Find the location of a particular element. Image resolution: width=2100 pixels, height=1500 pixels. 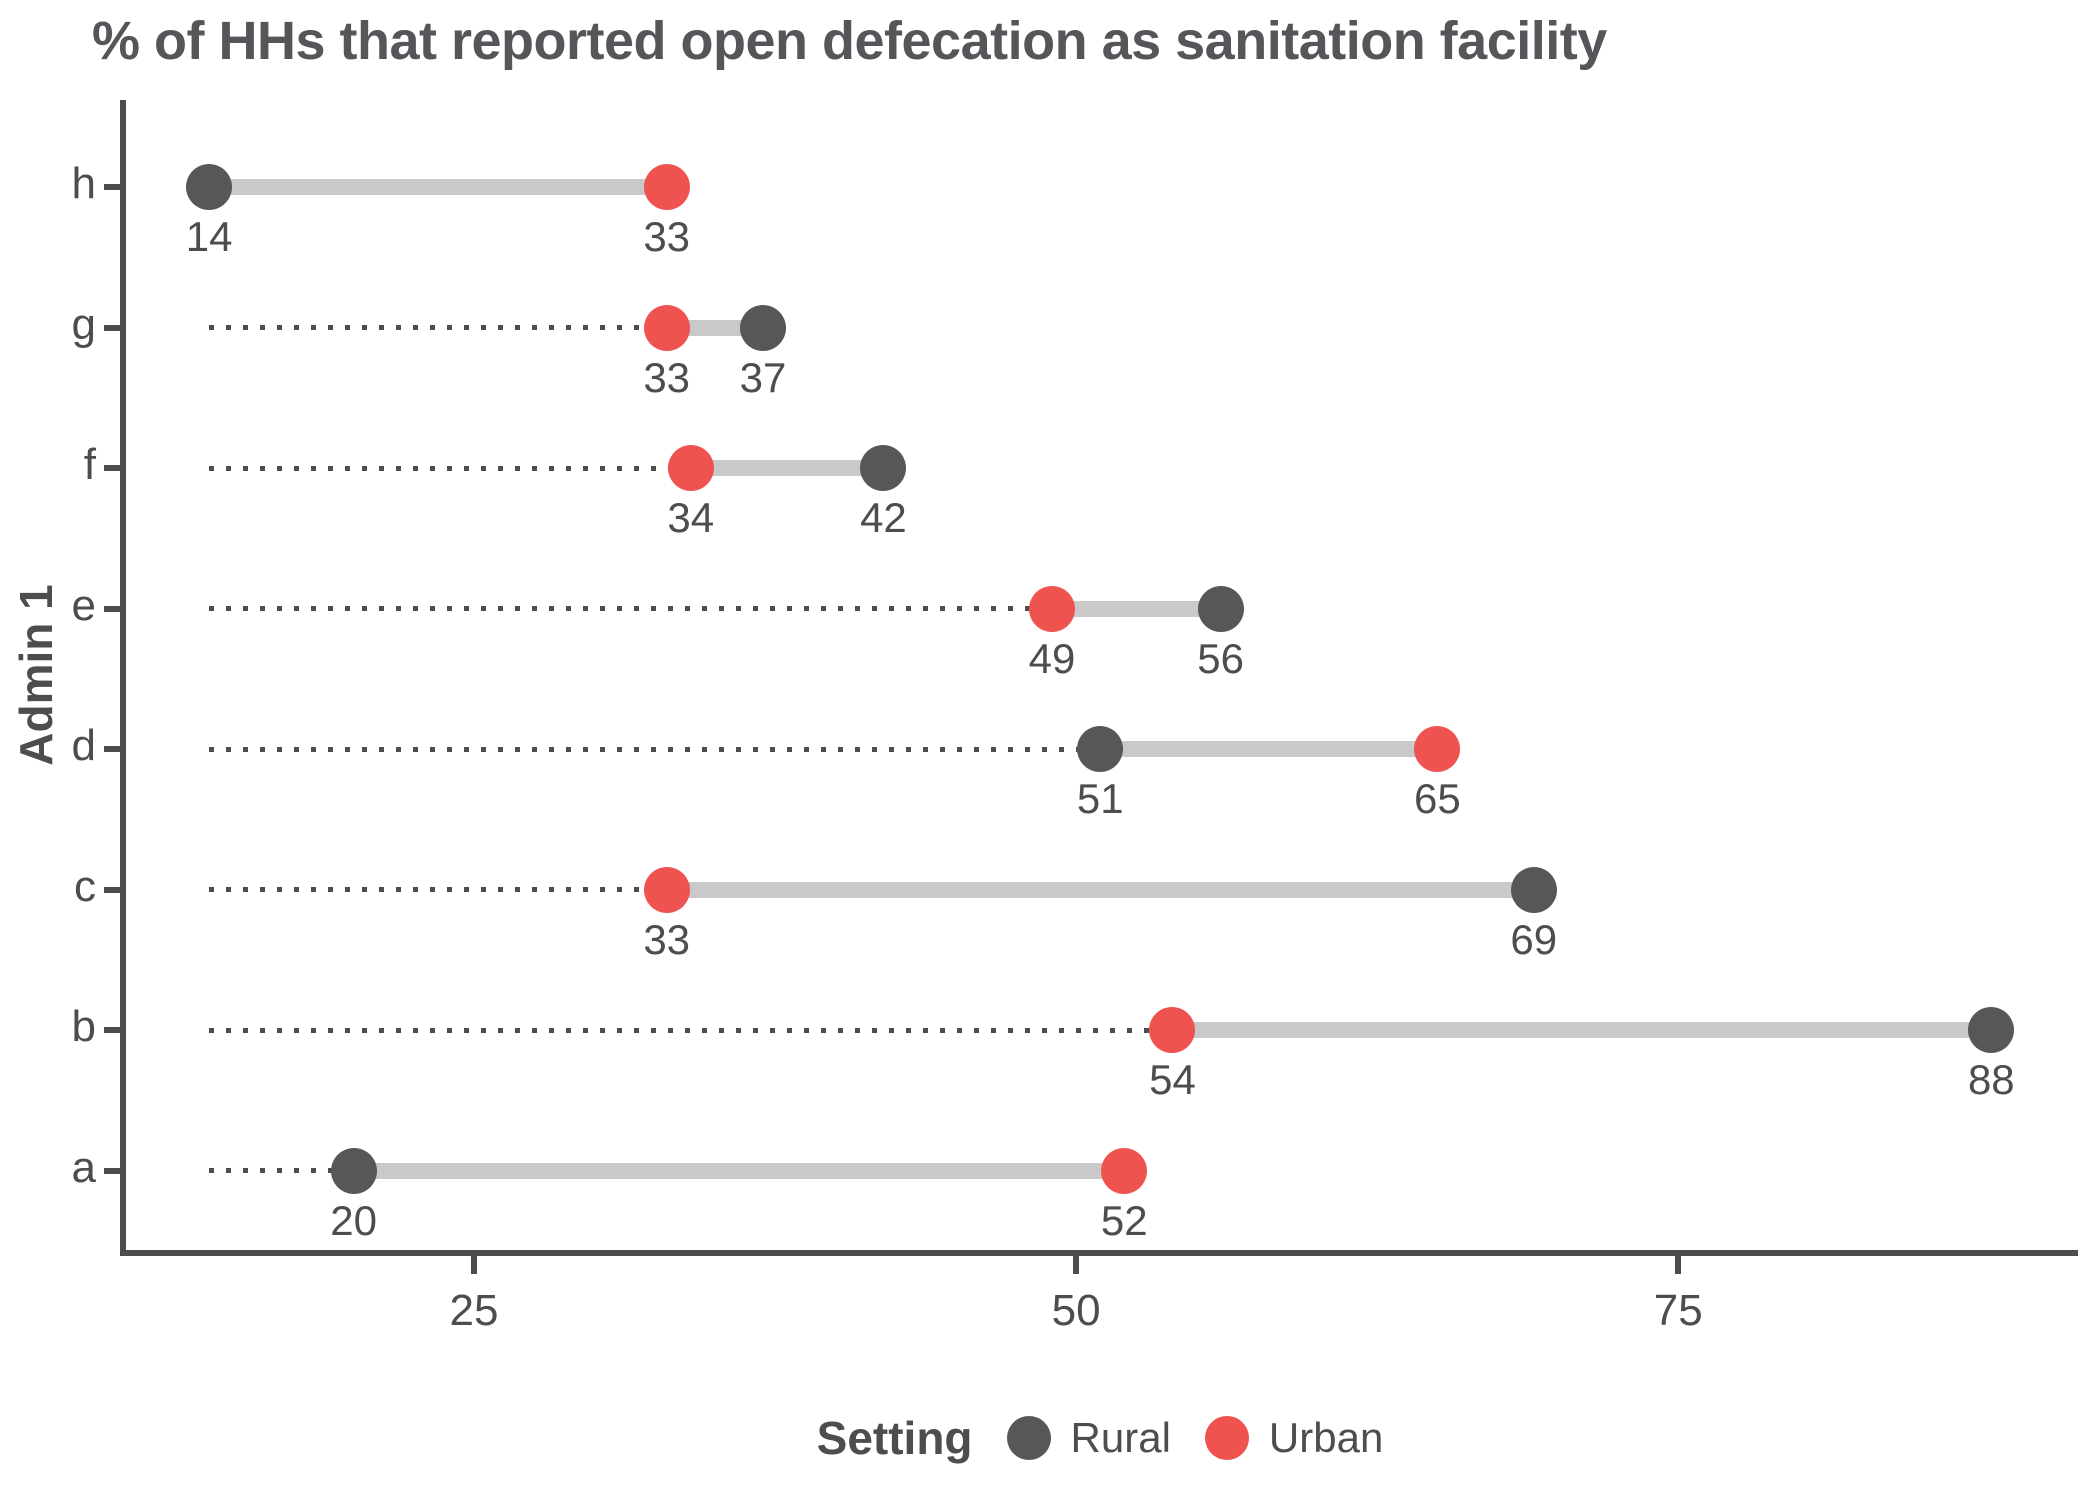

y-tick-label: f is located at coordinates (89, 464).